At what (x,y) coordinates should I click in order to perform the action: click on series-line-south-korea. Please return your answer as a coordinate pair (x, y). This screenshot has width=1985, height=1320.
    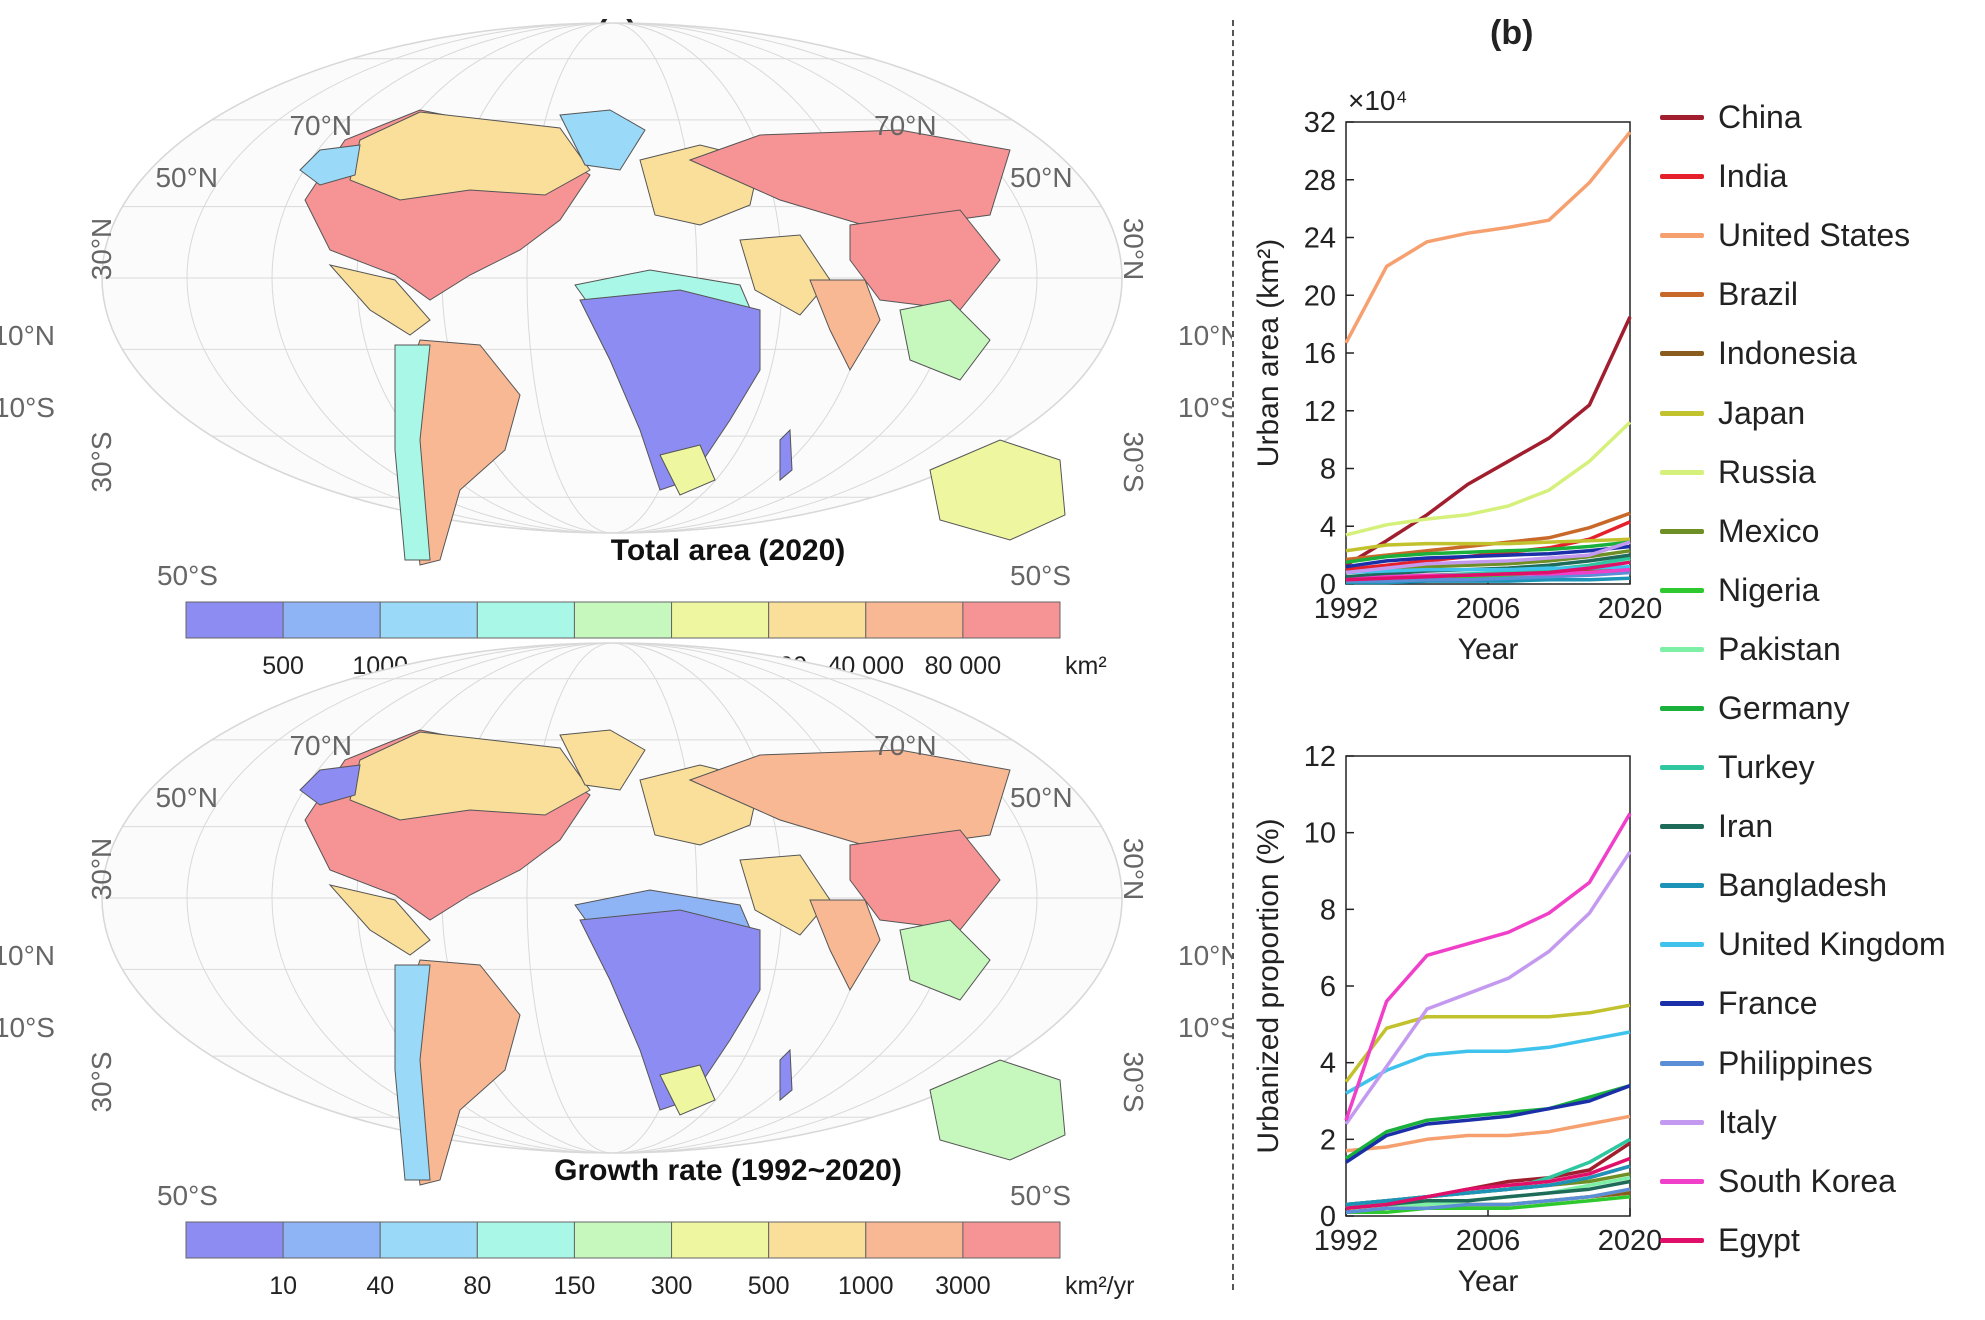
    Looking at the image, I should click on (1488, 966).